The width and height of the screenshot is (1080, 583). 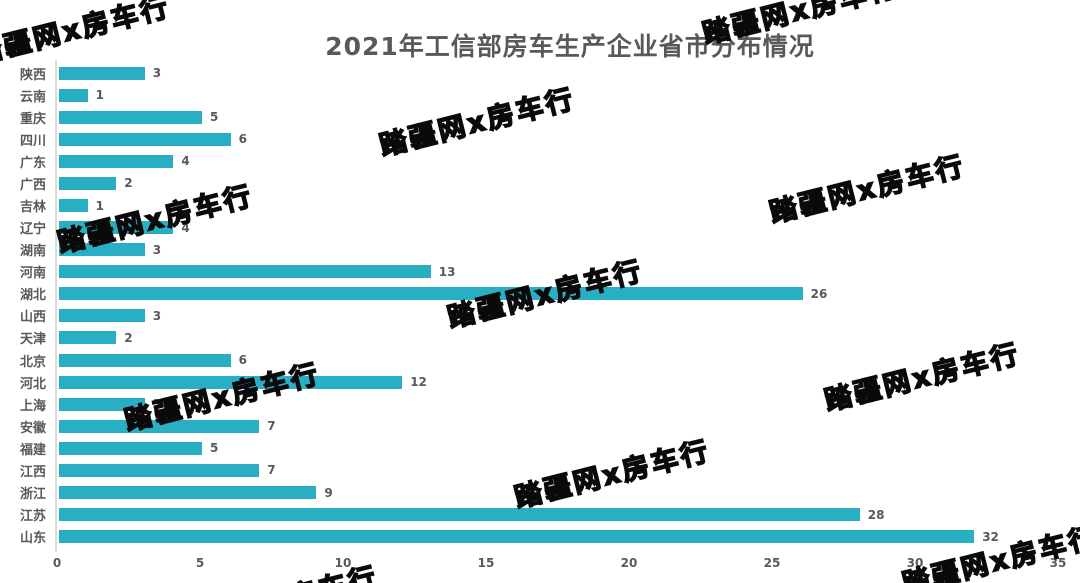 What do you see at coordinates (32, 362) in the screenshot?
I see `category-label: 北京` at bounding box center [32, 362].